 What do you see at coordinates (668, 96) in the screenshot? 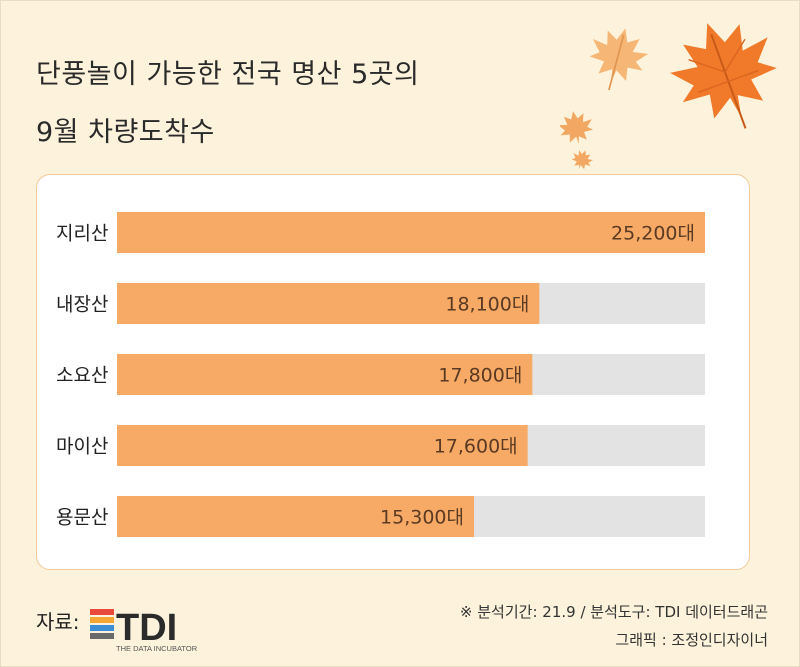
I see `maple-leaves-decoration` at bounding box center [668, 96].